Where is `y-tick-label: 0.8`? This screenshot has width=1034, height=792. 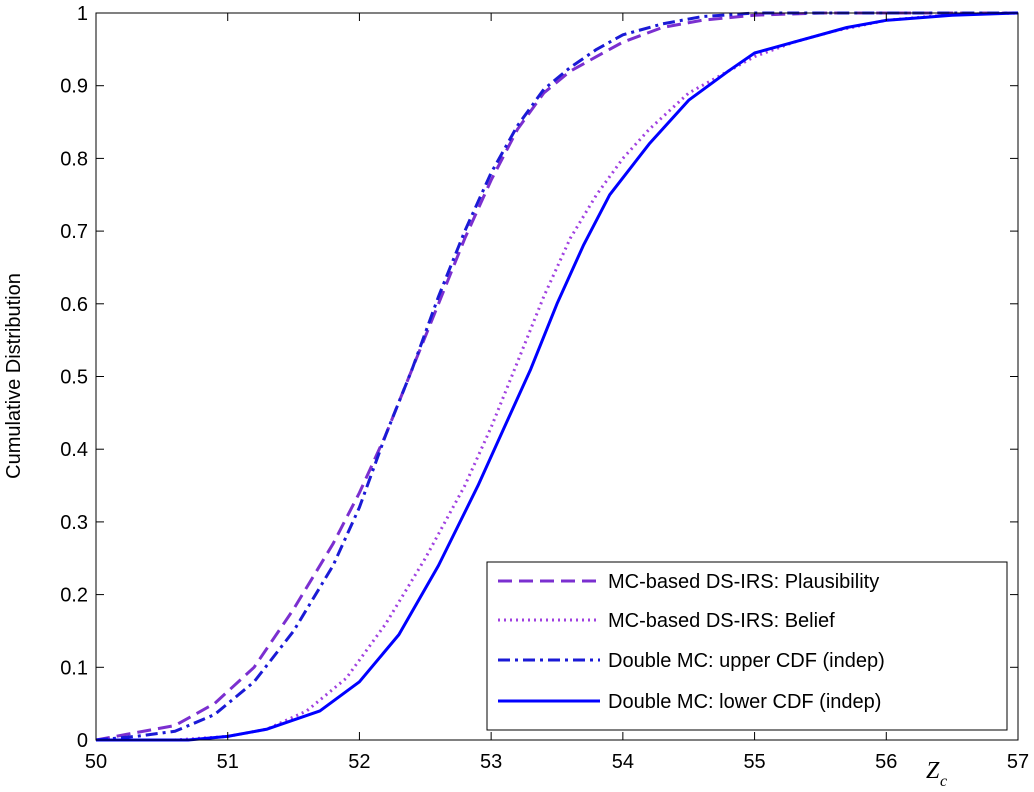 y-tick-label: 0.8 is located at coordinates (74, 159).